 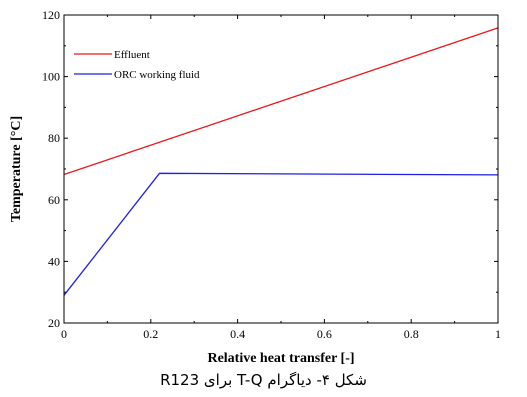 I want to click on y-tick-label: 100, so click(x=51, y=77).